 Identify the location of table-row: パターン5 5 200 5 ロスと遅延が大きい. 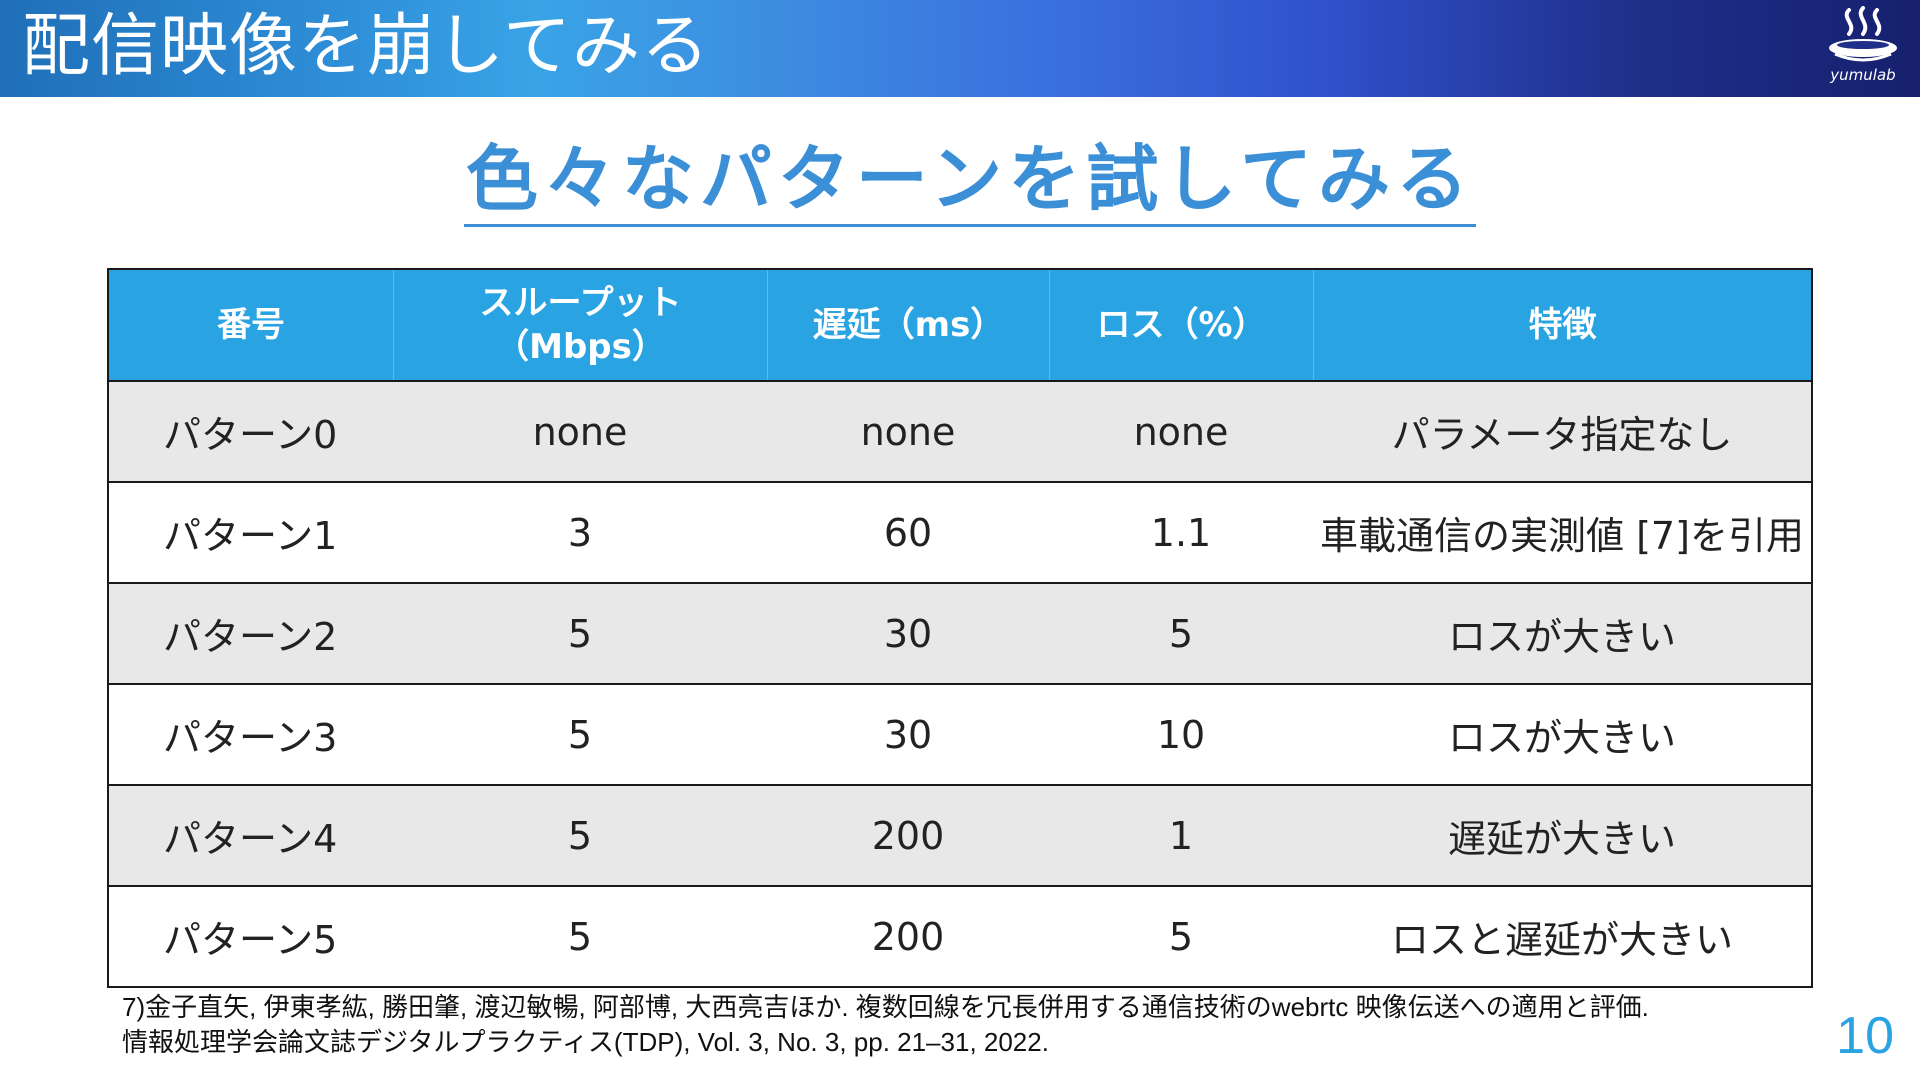
(960, 936).